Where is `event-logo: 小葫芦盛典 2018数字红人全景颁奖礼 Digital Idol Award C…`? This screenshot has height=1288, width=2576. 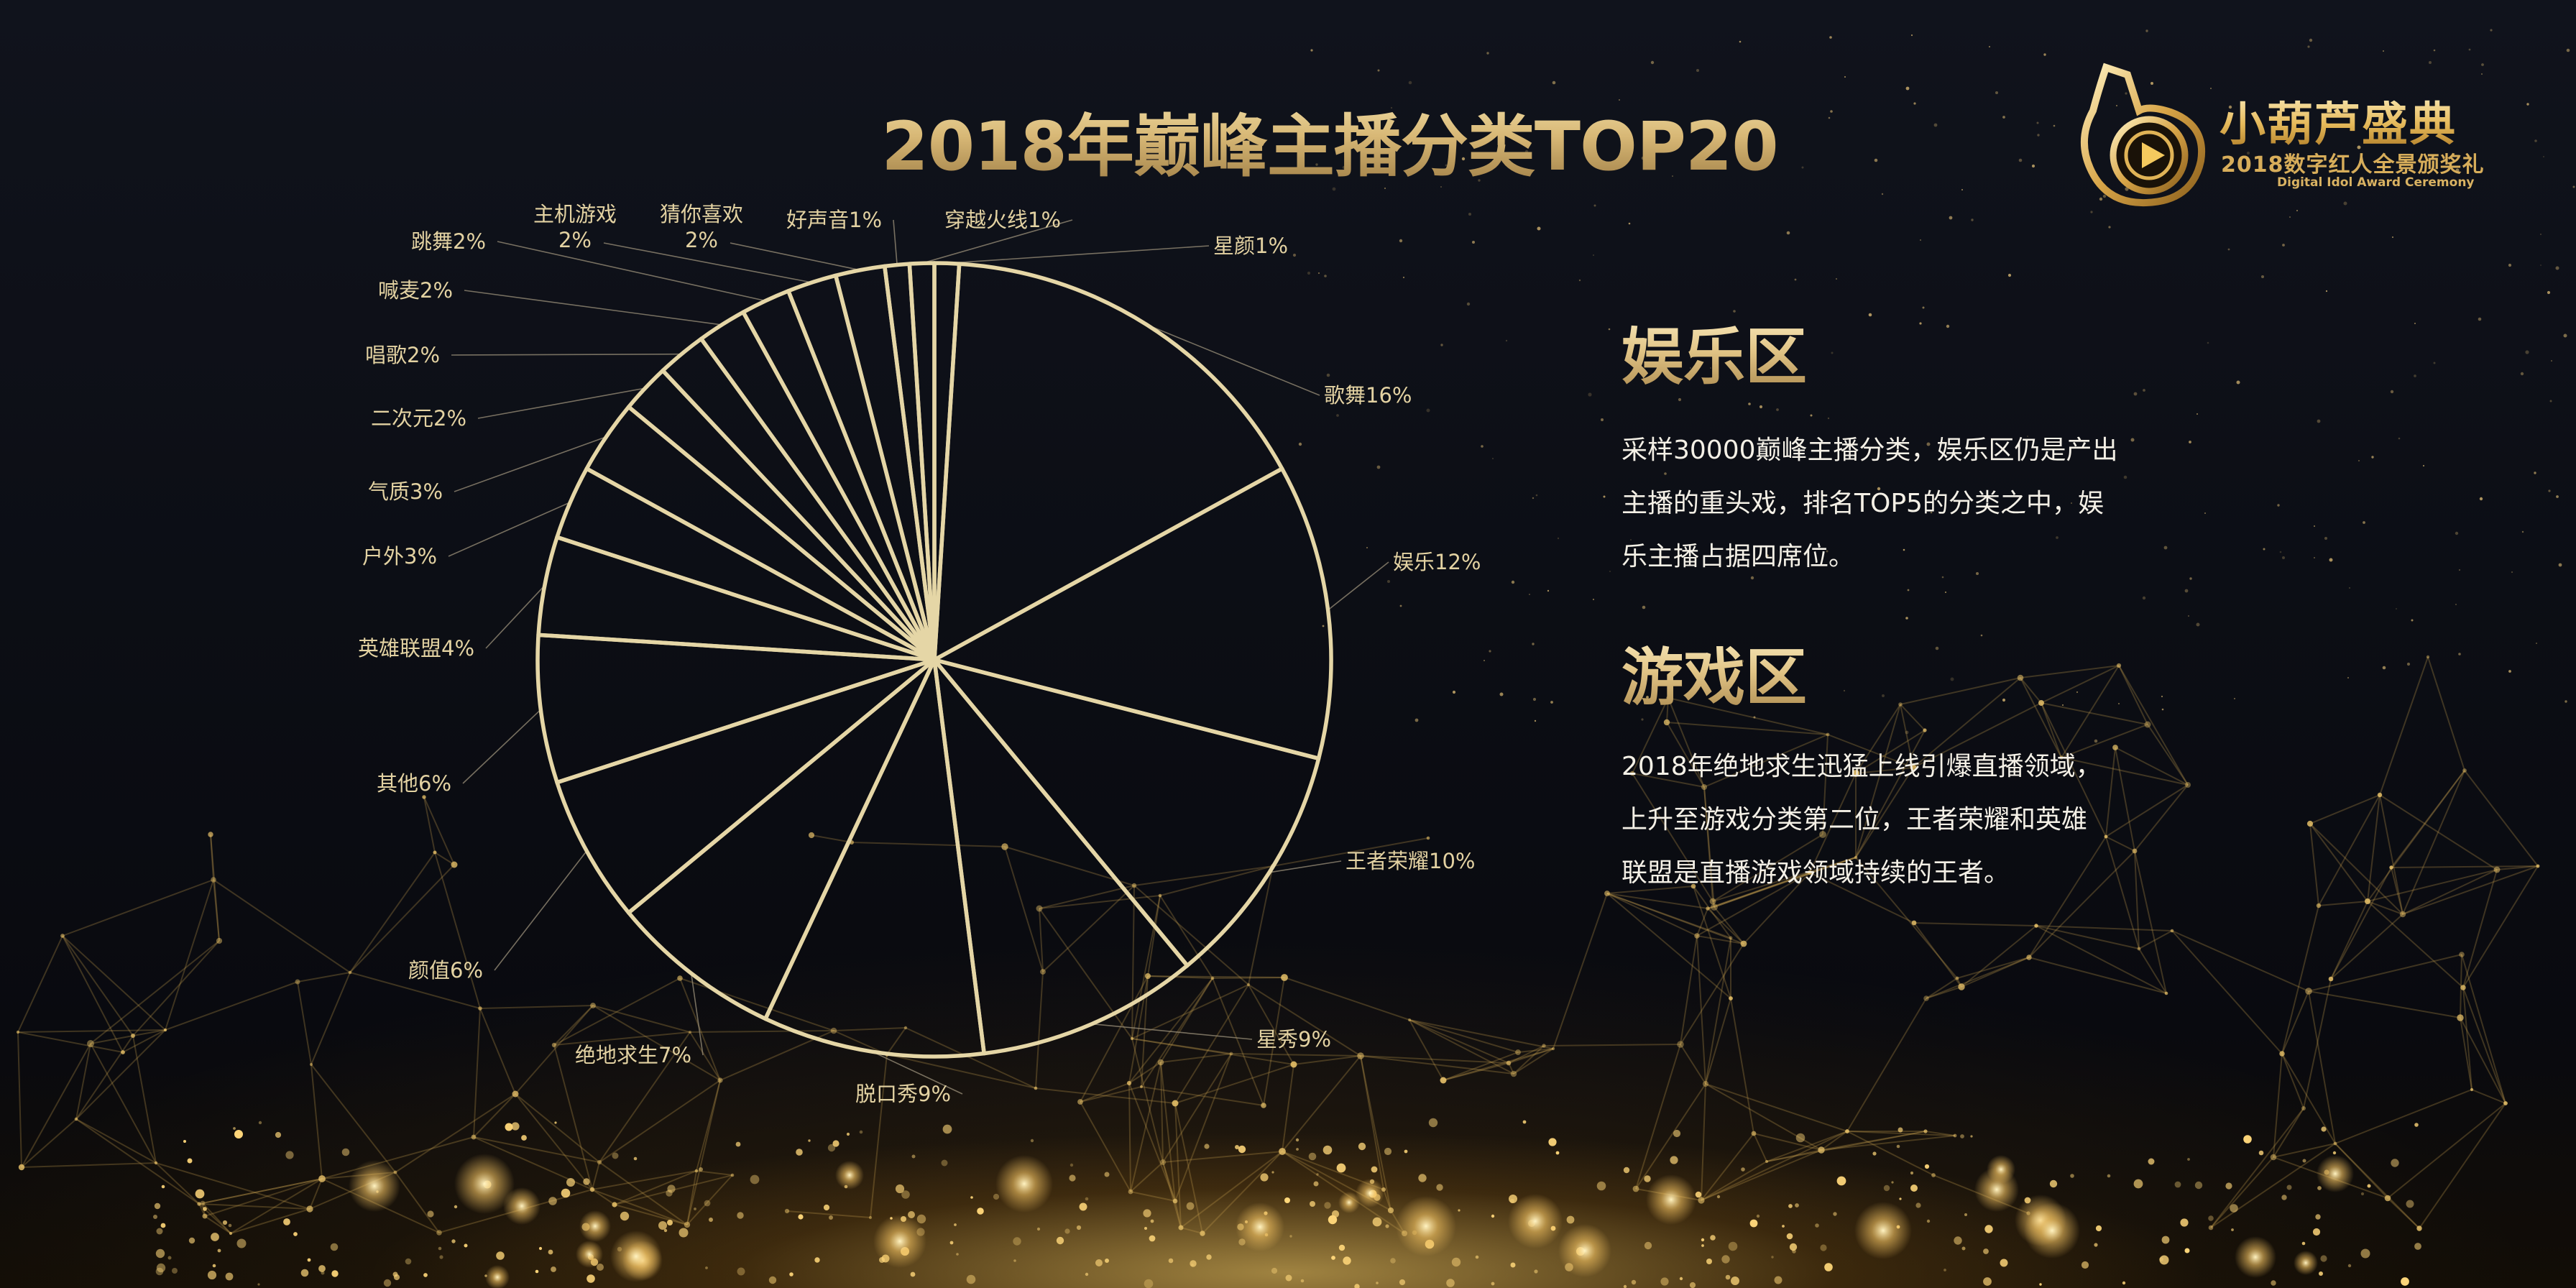
event-logo: 小葫芦盛典 2018数字红人全景颁奖礼 Digital Idol Award C… is located at coordinates (2285, 135).